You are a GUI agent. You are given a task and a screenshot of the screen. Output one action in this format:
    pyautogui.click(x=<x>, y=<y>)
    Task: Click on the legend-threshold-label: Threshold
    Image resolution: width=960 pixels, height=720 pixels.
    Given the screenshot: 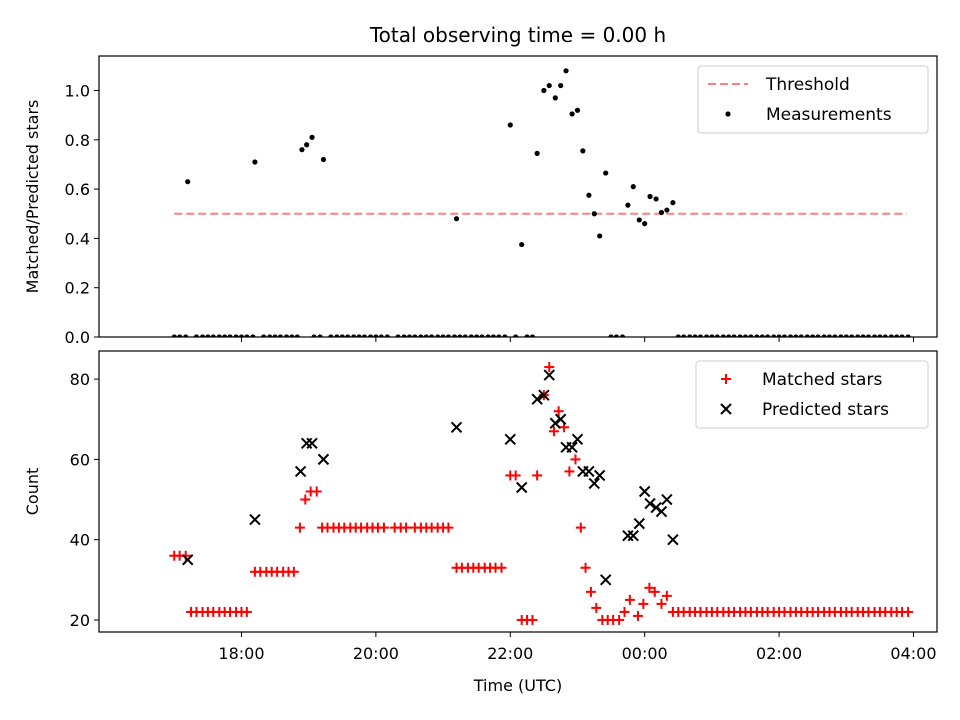 What is the action you would take?
    pyautogui.click(x=807, y=85)
    